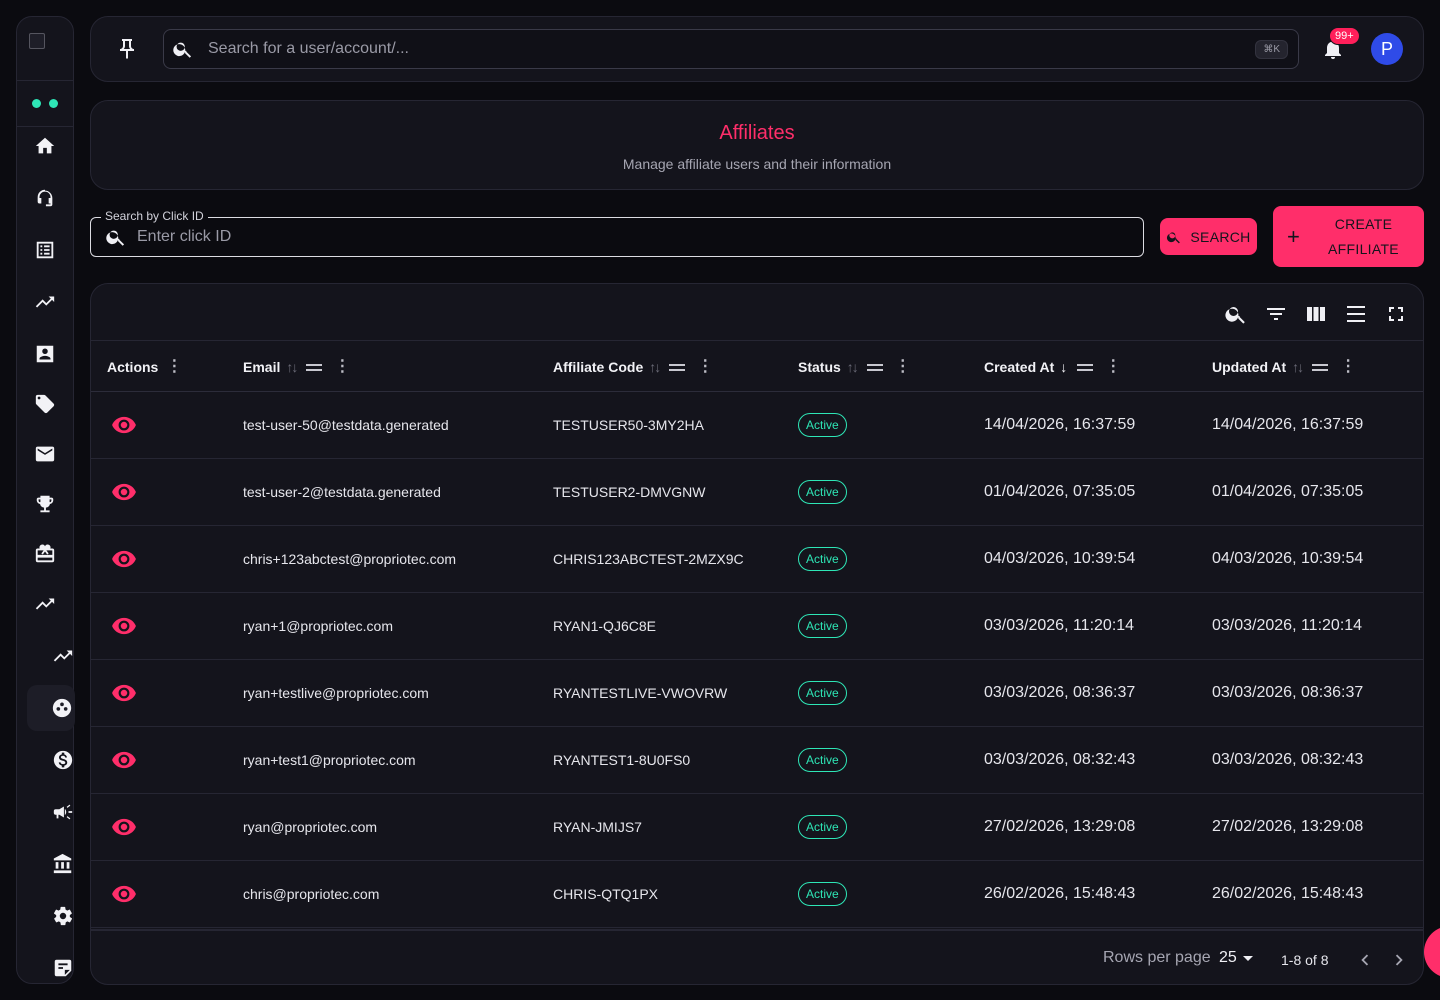 The image size is (1440, 1000). What do you see at coordinates (597, 827) in the screenshot?
I see `cell-affiliate-code: RYAN-JMIJS7` at bounding box center [597, 827].